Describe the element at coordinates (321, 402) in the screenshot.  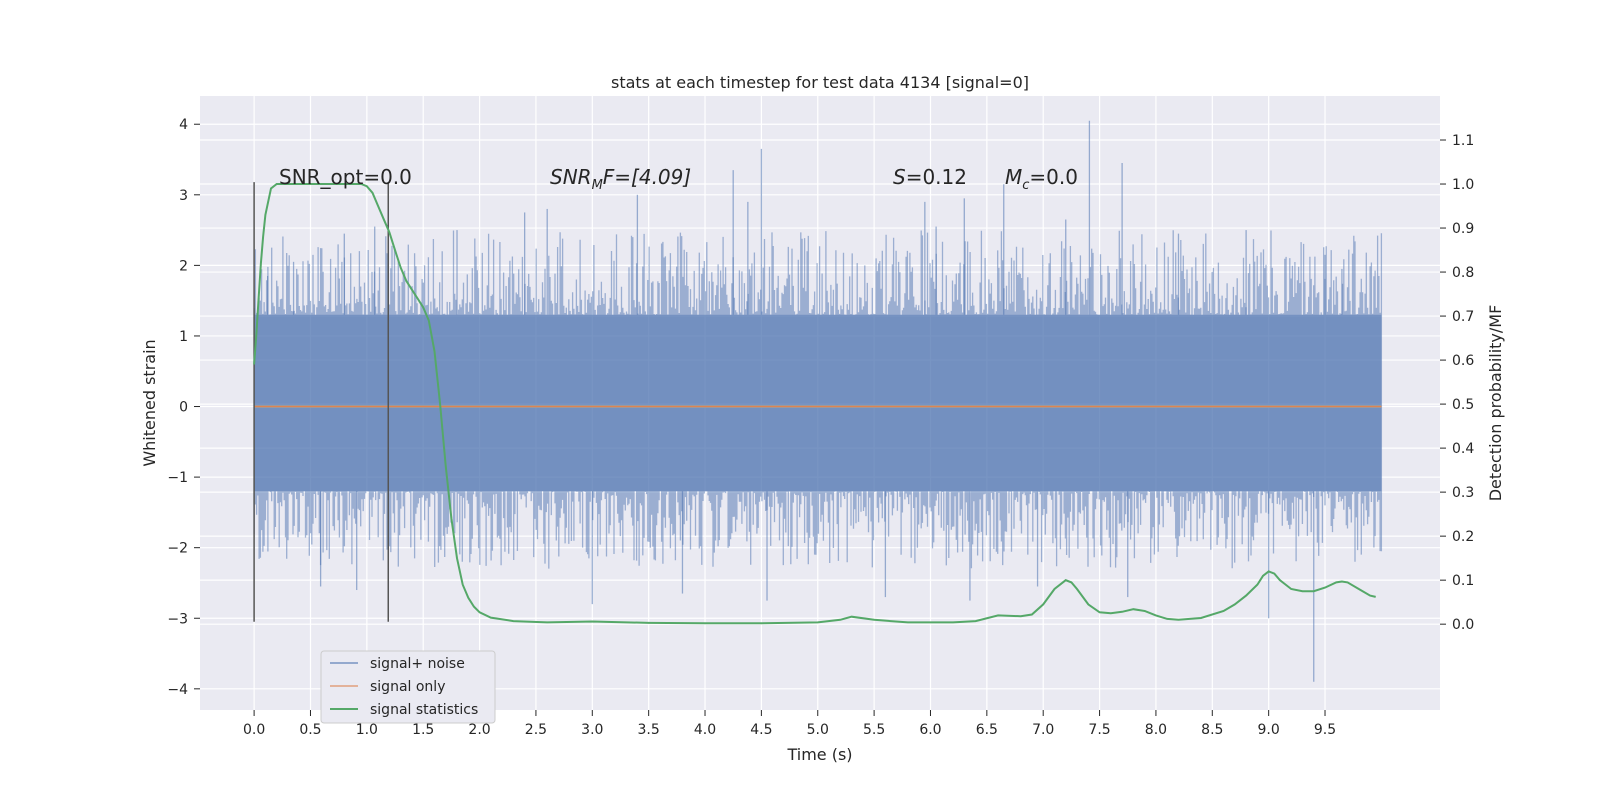
I see `vertical-markers` at that location.